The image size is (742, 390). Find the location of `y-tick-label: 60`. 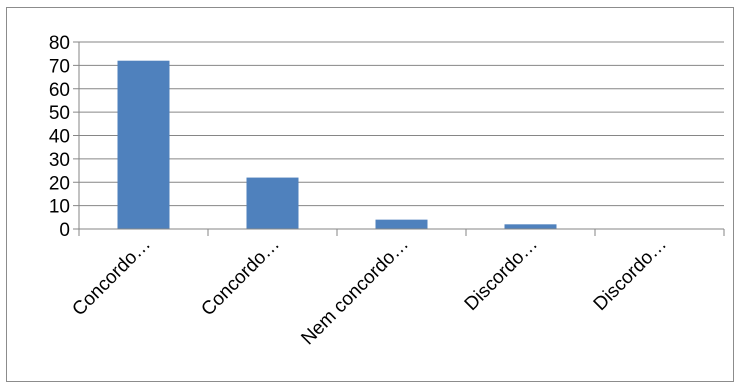

y-tick-label: 60 is located at coordinates (59, 90).